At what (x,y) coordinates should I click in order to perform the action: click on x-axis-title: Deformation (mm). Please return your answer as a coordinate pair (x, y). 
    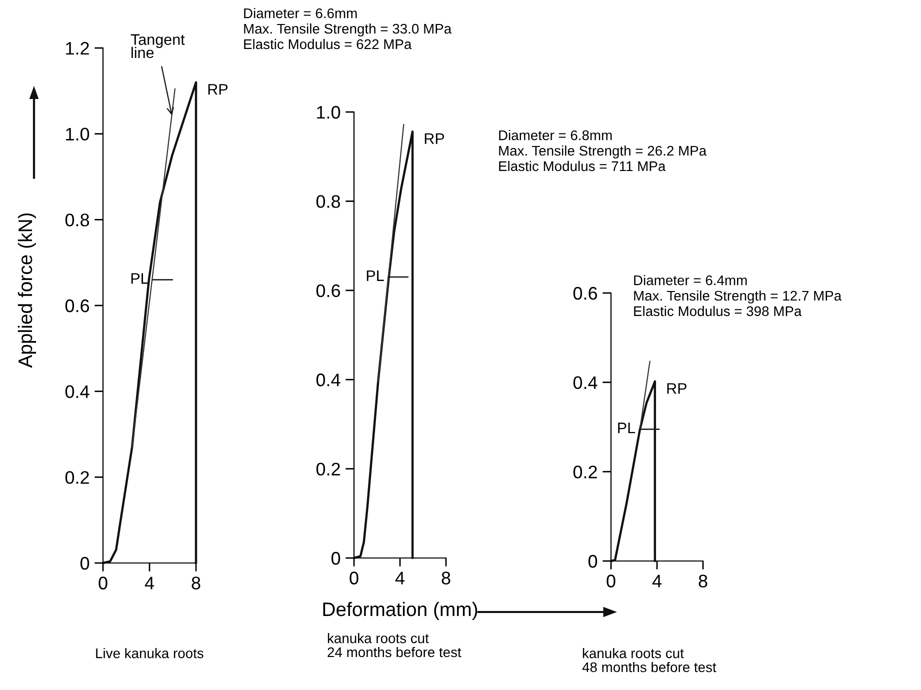
    Looking at the image, I should click on (400, 611).